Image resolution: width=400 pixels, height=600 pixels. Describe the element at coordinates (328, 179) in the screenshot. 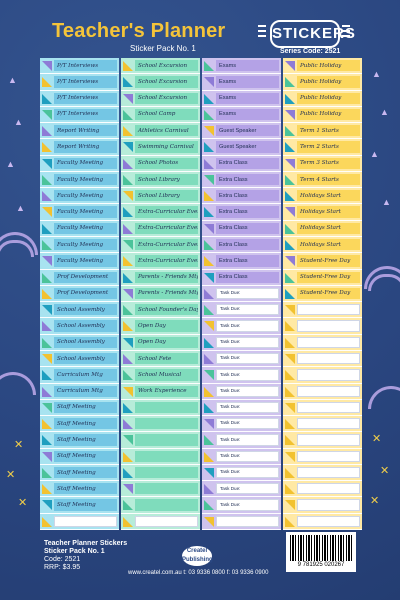

I see `sticker-label: Term 4 Starts` at that location.